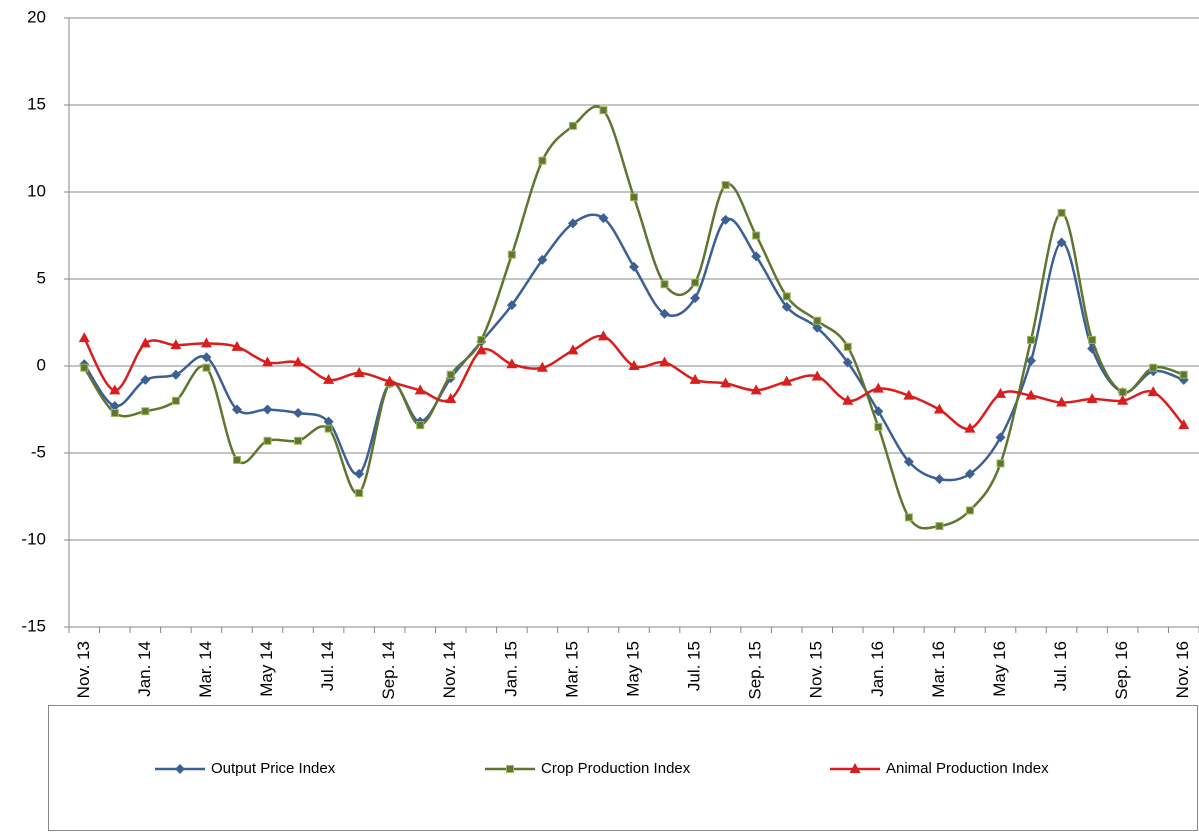  Describe the element at coordinates (816, 669) in the screenshot. I see `x-tick-label: Nov. 15` at that location.